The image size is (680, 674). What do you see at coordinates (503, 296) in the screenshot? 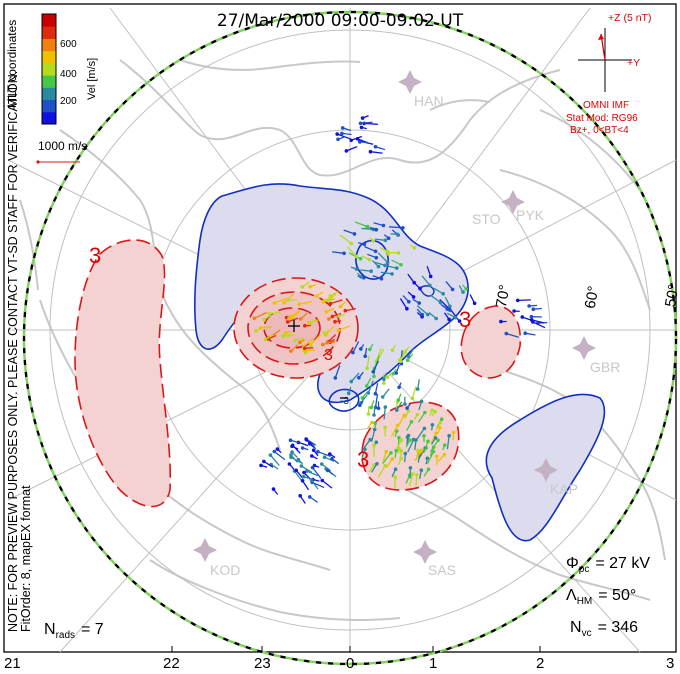
I see `lat-label-70: 70°` at bounding box center [503, 296].